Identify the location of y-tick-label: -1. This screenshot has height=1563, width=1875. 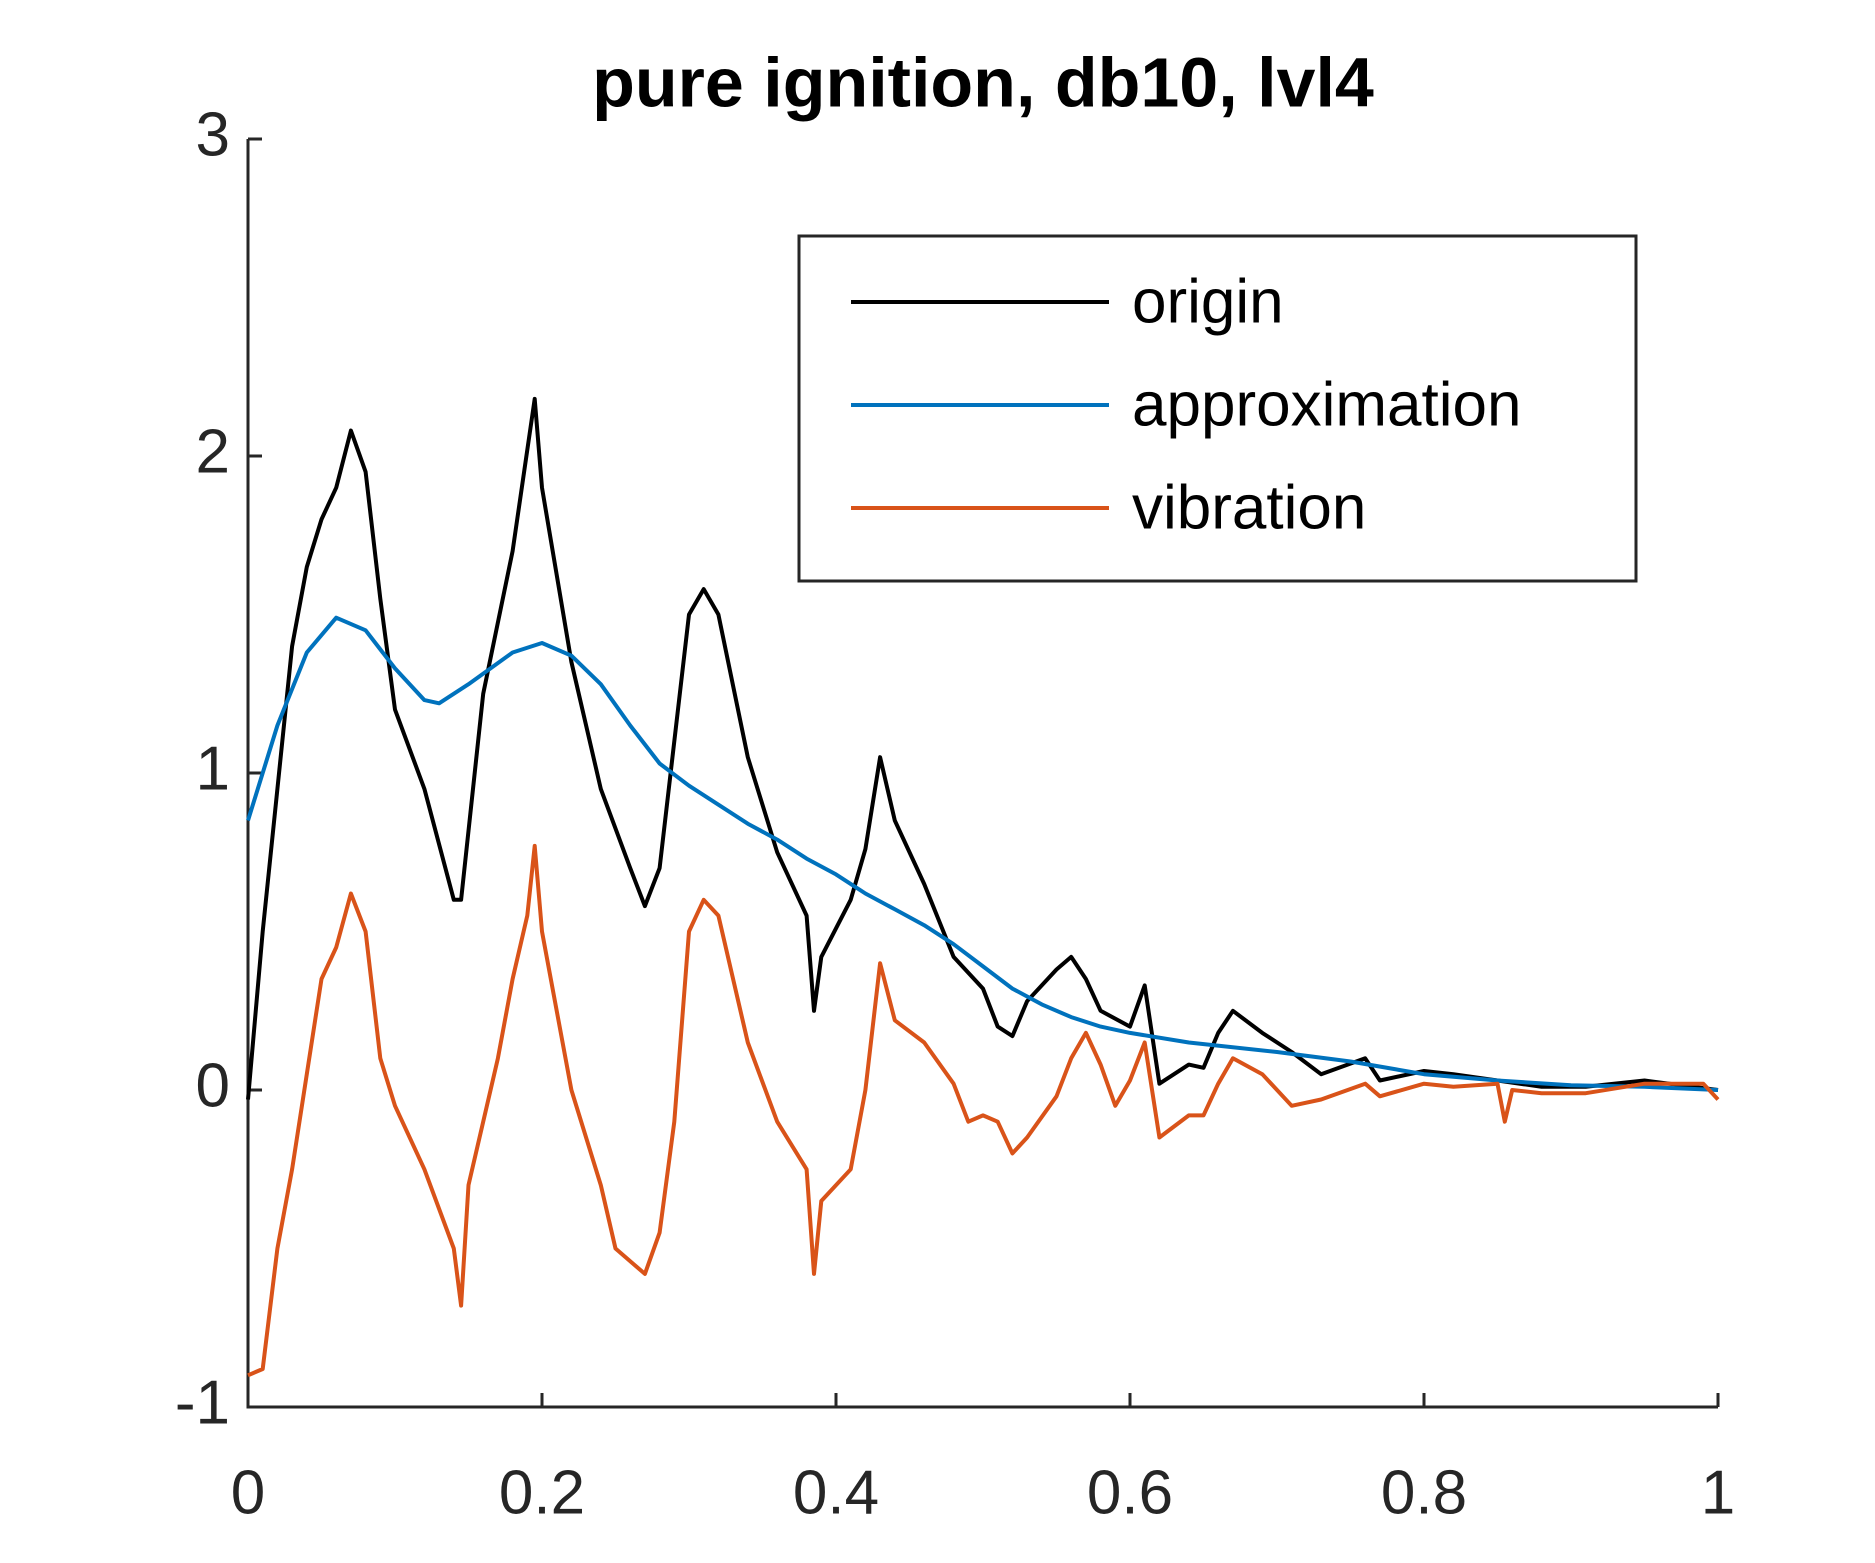
(202, 1402).